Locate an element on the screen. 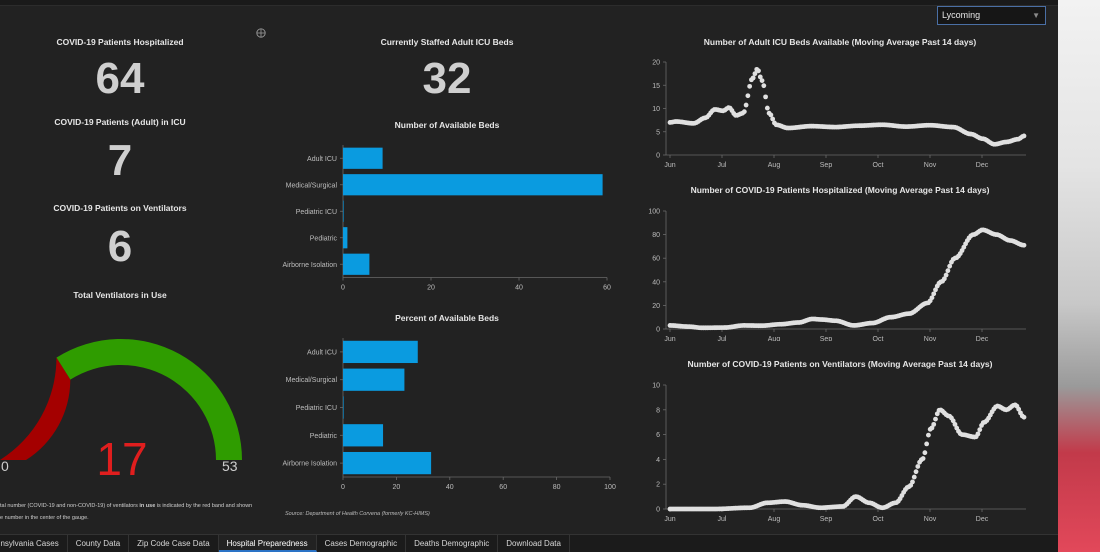  hospitalized-trend-chart: 0 20 40 60 80 100 Jun Jul Aug Sep Oct Nov Dec is located at coordinates (837, 275).